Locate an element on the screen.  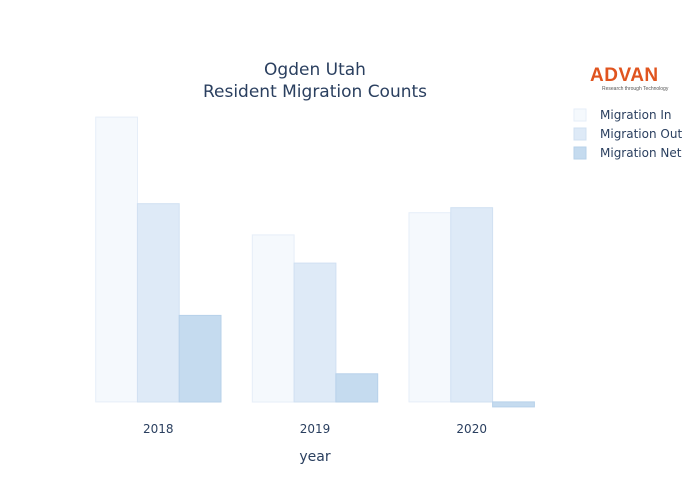
bar-migration-out-2018 is located at coordinates (158, 303).